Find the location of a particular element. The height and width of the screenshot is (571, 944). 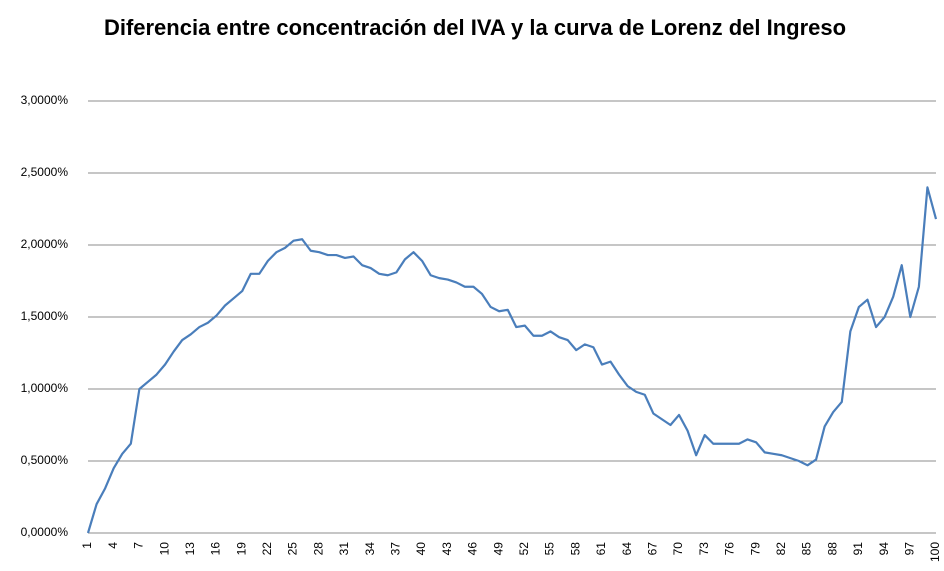

x-tick-label: 79 is located at coordinates (755, 549).